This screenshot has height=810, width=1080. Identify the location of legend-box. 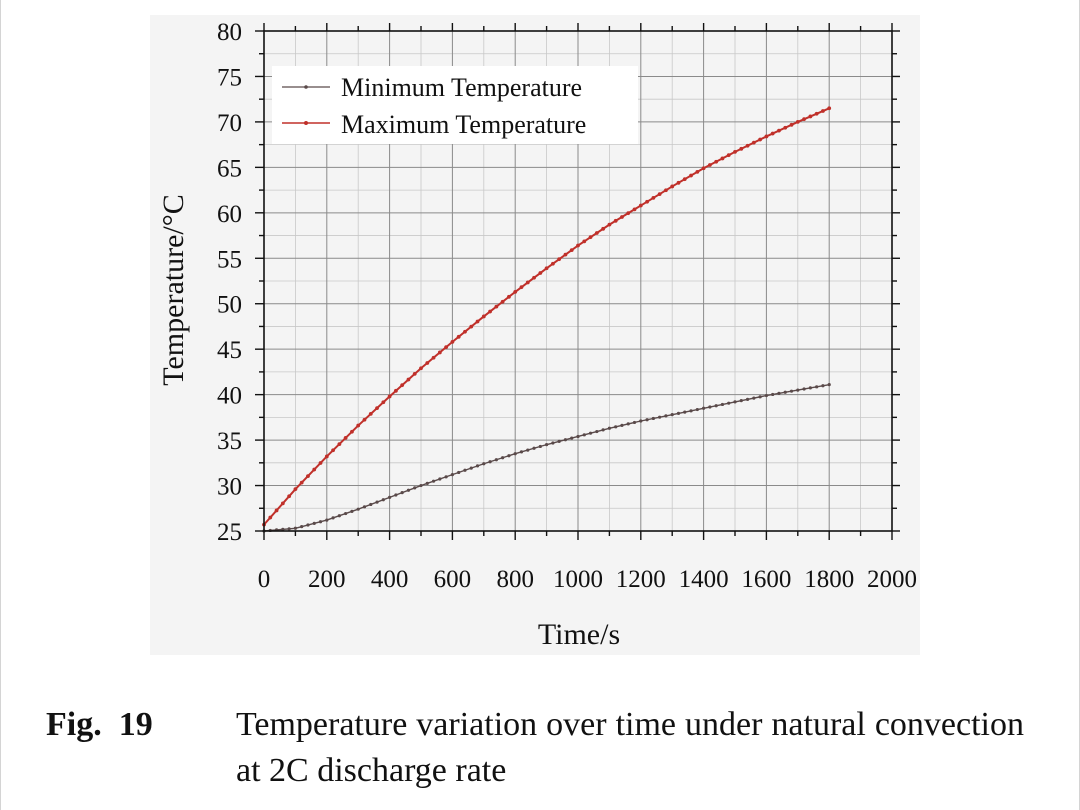
(455, 105).